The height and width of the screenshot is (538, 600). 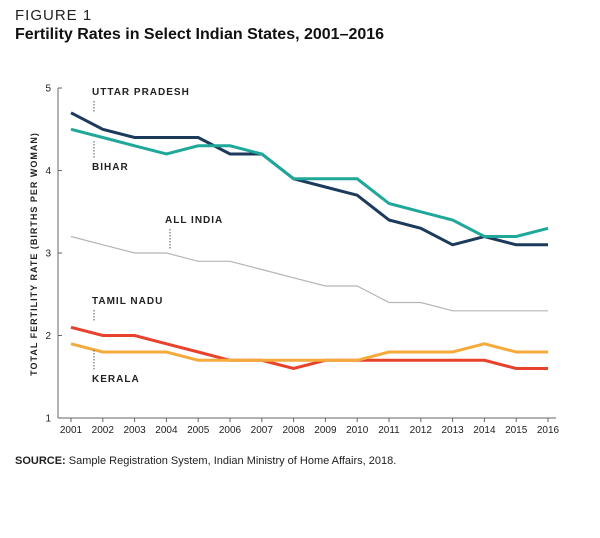 I want to click on x-tick-label: 2005, so click(x=198, y=430).